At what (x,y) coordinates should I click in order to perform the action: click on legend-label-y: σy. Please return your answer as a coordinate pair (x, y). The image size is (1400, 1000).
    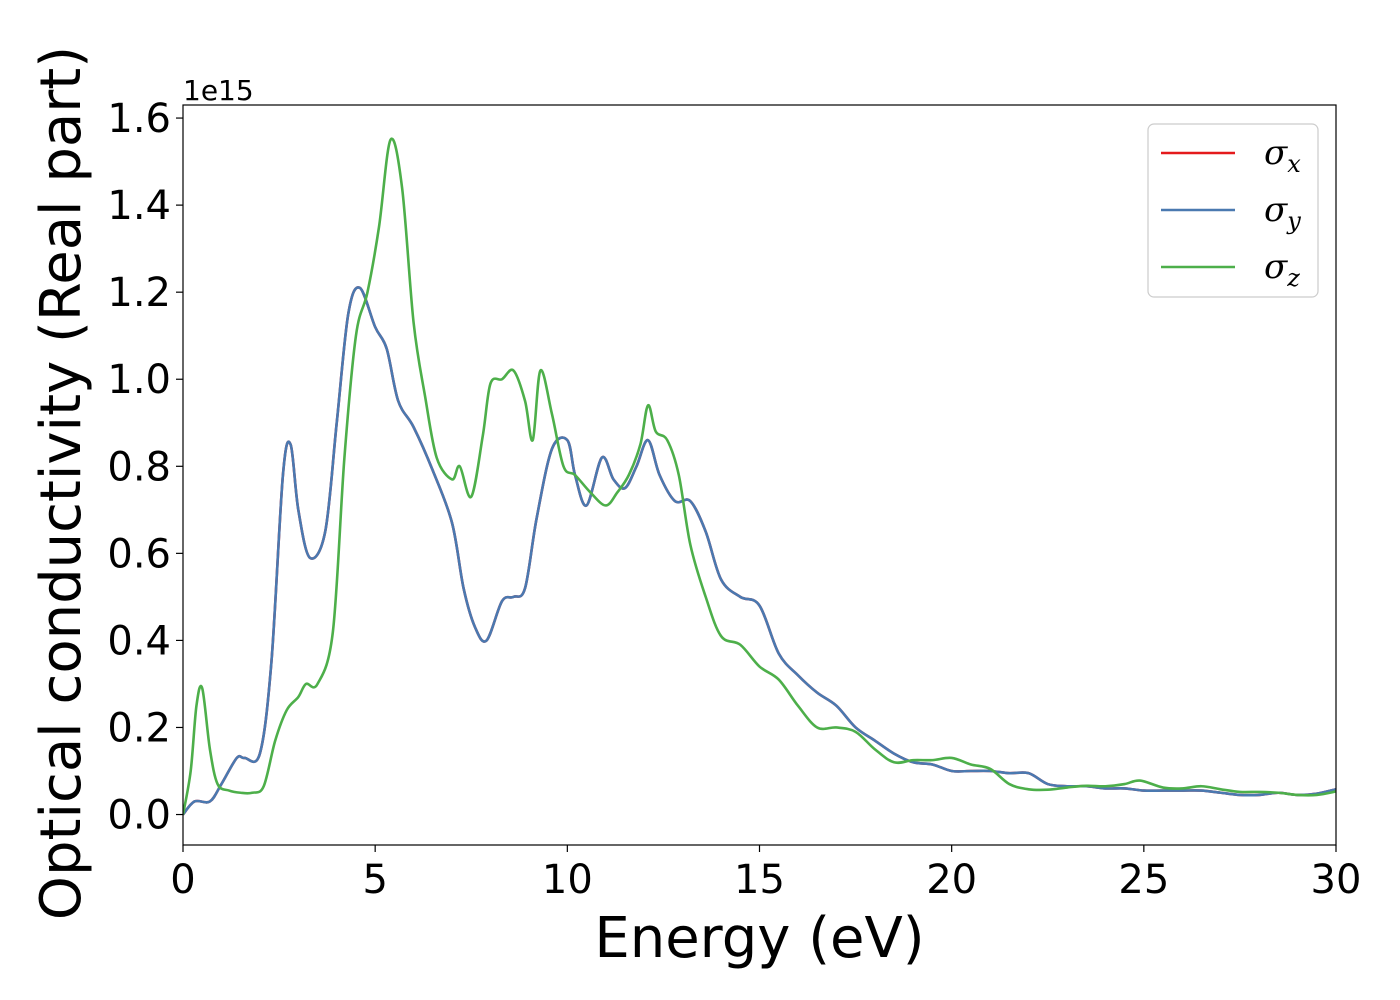
    Looking at the image, I should click on (1282, 212).